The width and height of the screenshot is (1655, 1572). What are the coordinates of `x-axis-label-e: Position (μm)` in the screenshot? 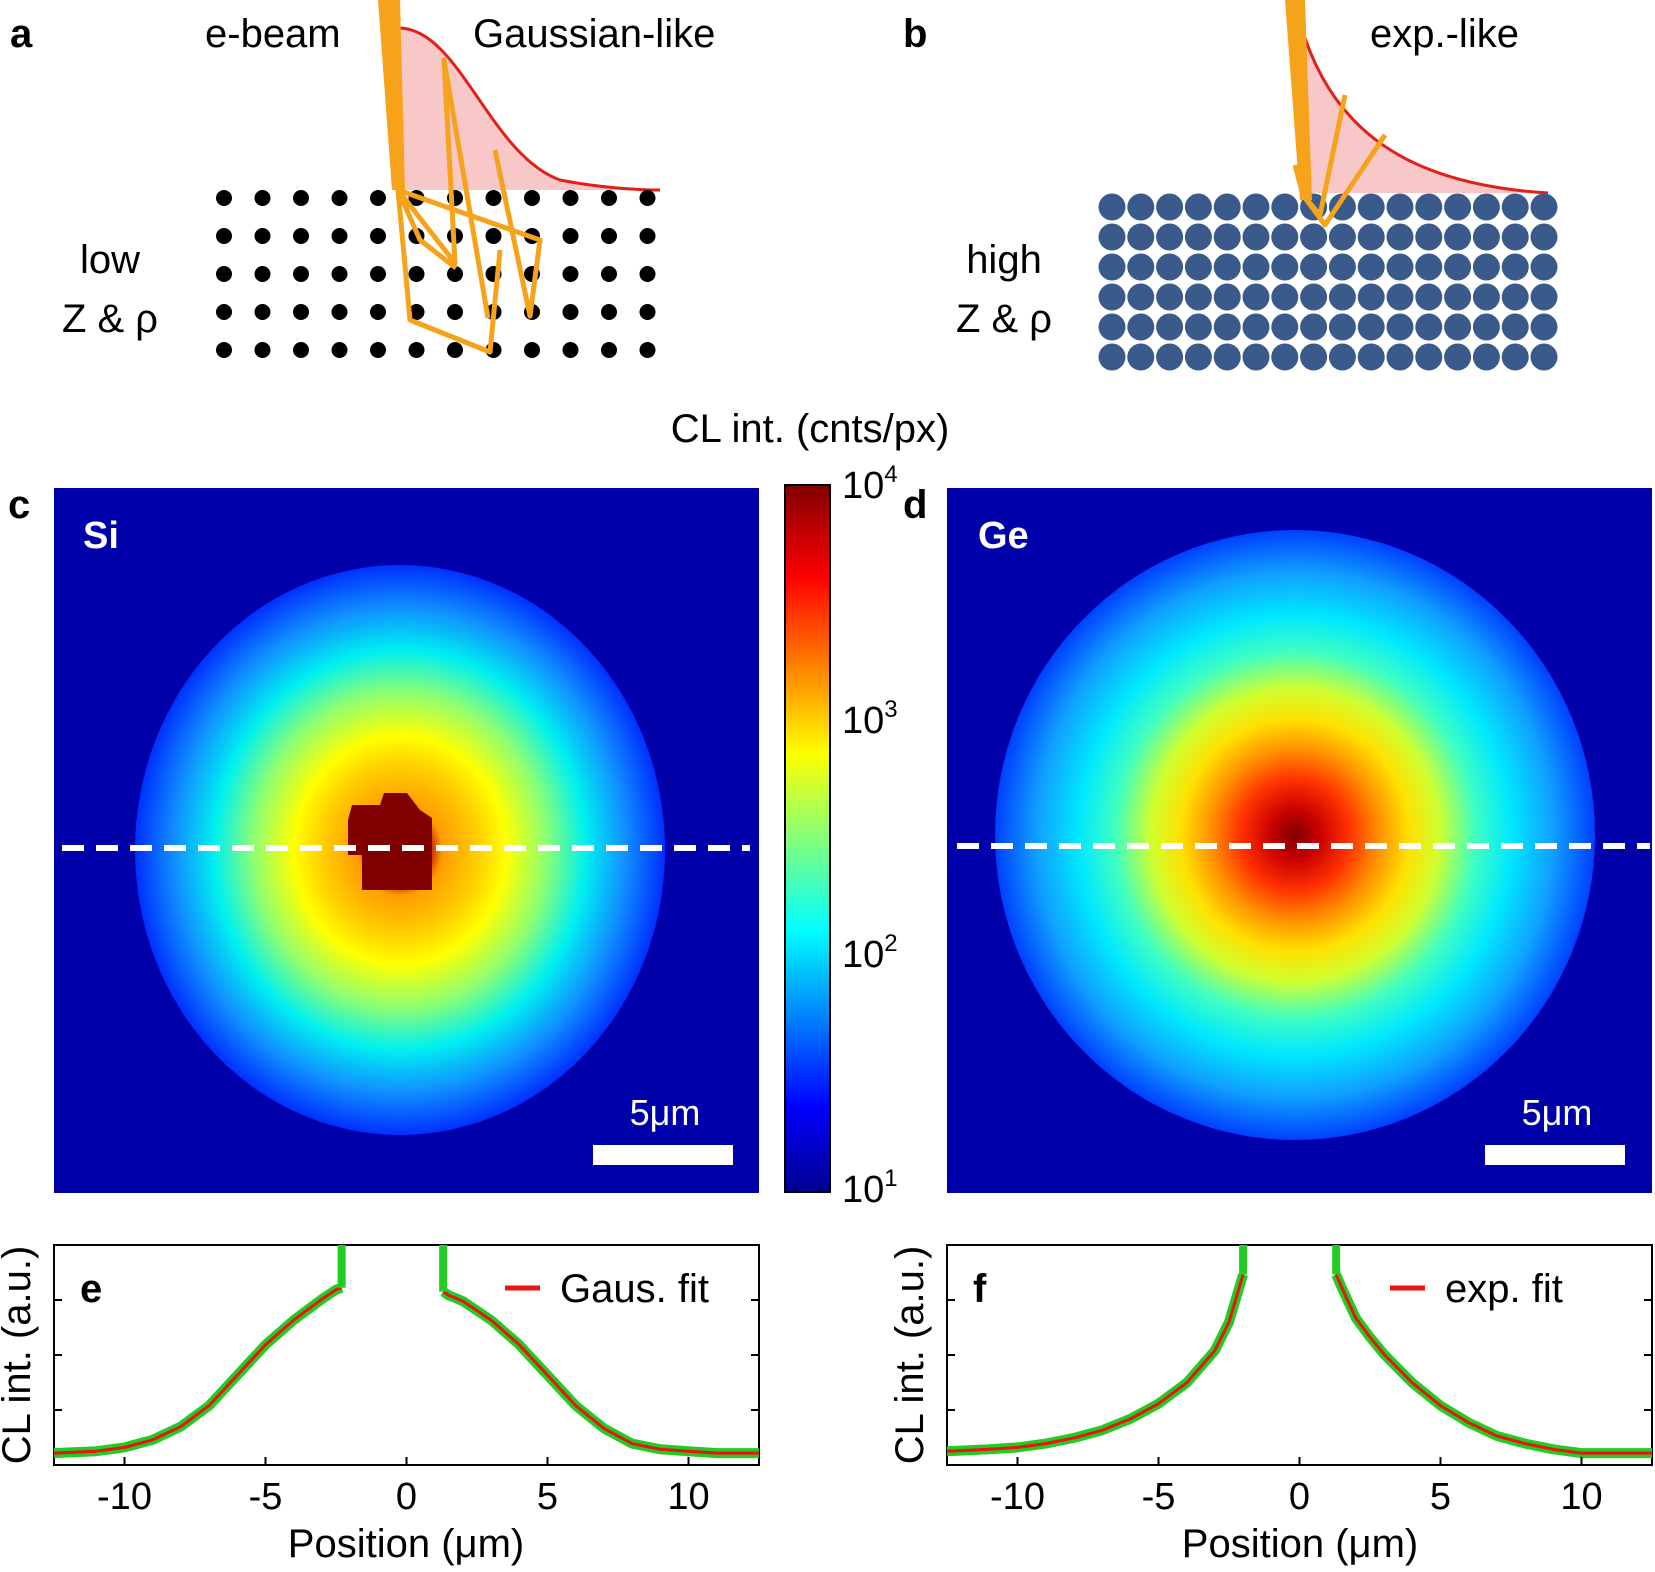 It's located at (406, 1544).